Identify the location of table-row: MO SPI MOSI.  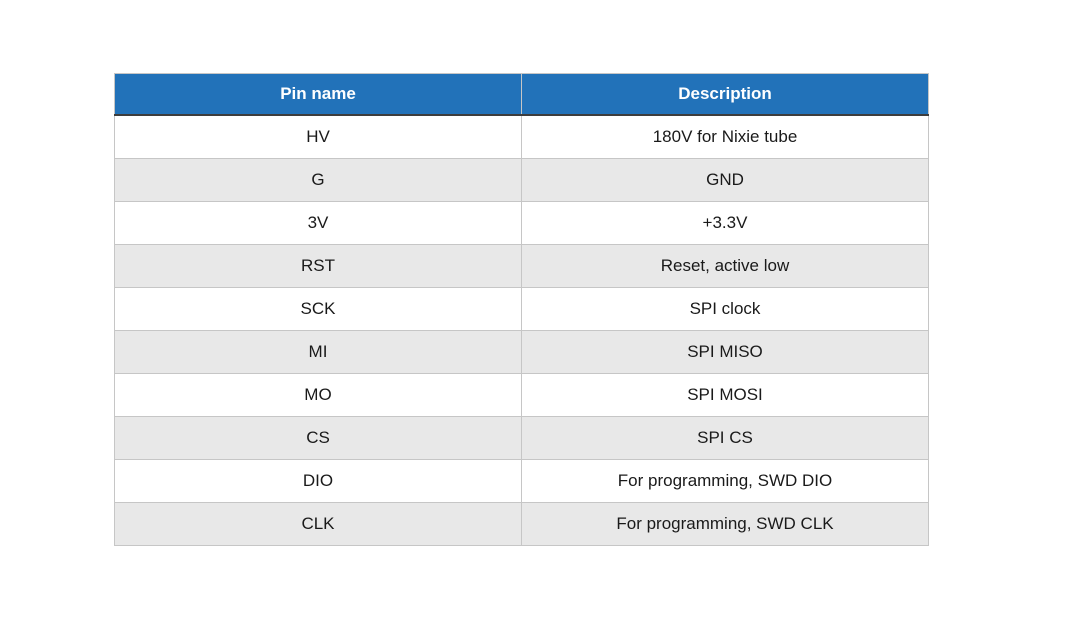
(521, 395).